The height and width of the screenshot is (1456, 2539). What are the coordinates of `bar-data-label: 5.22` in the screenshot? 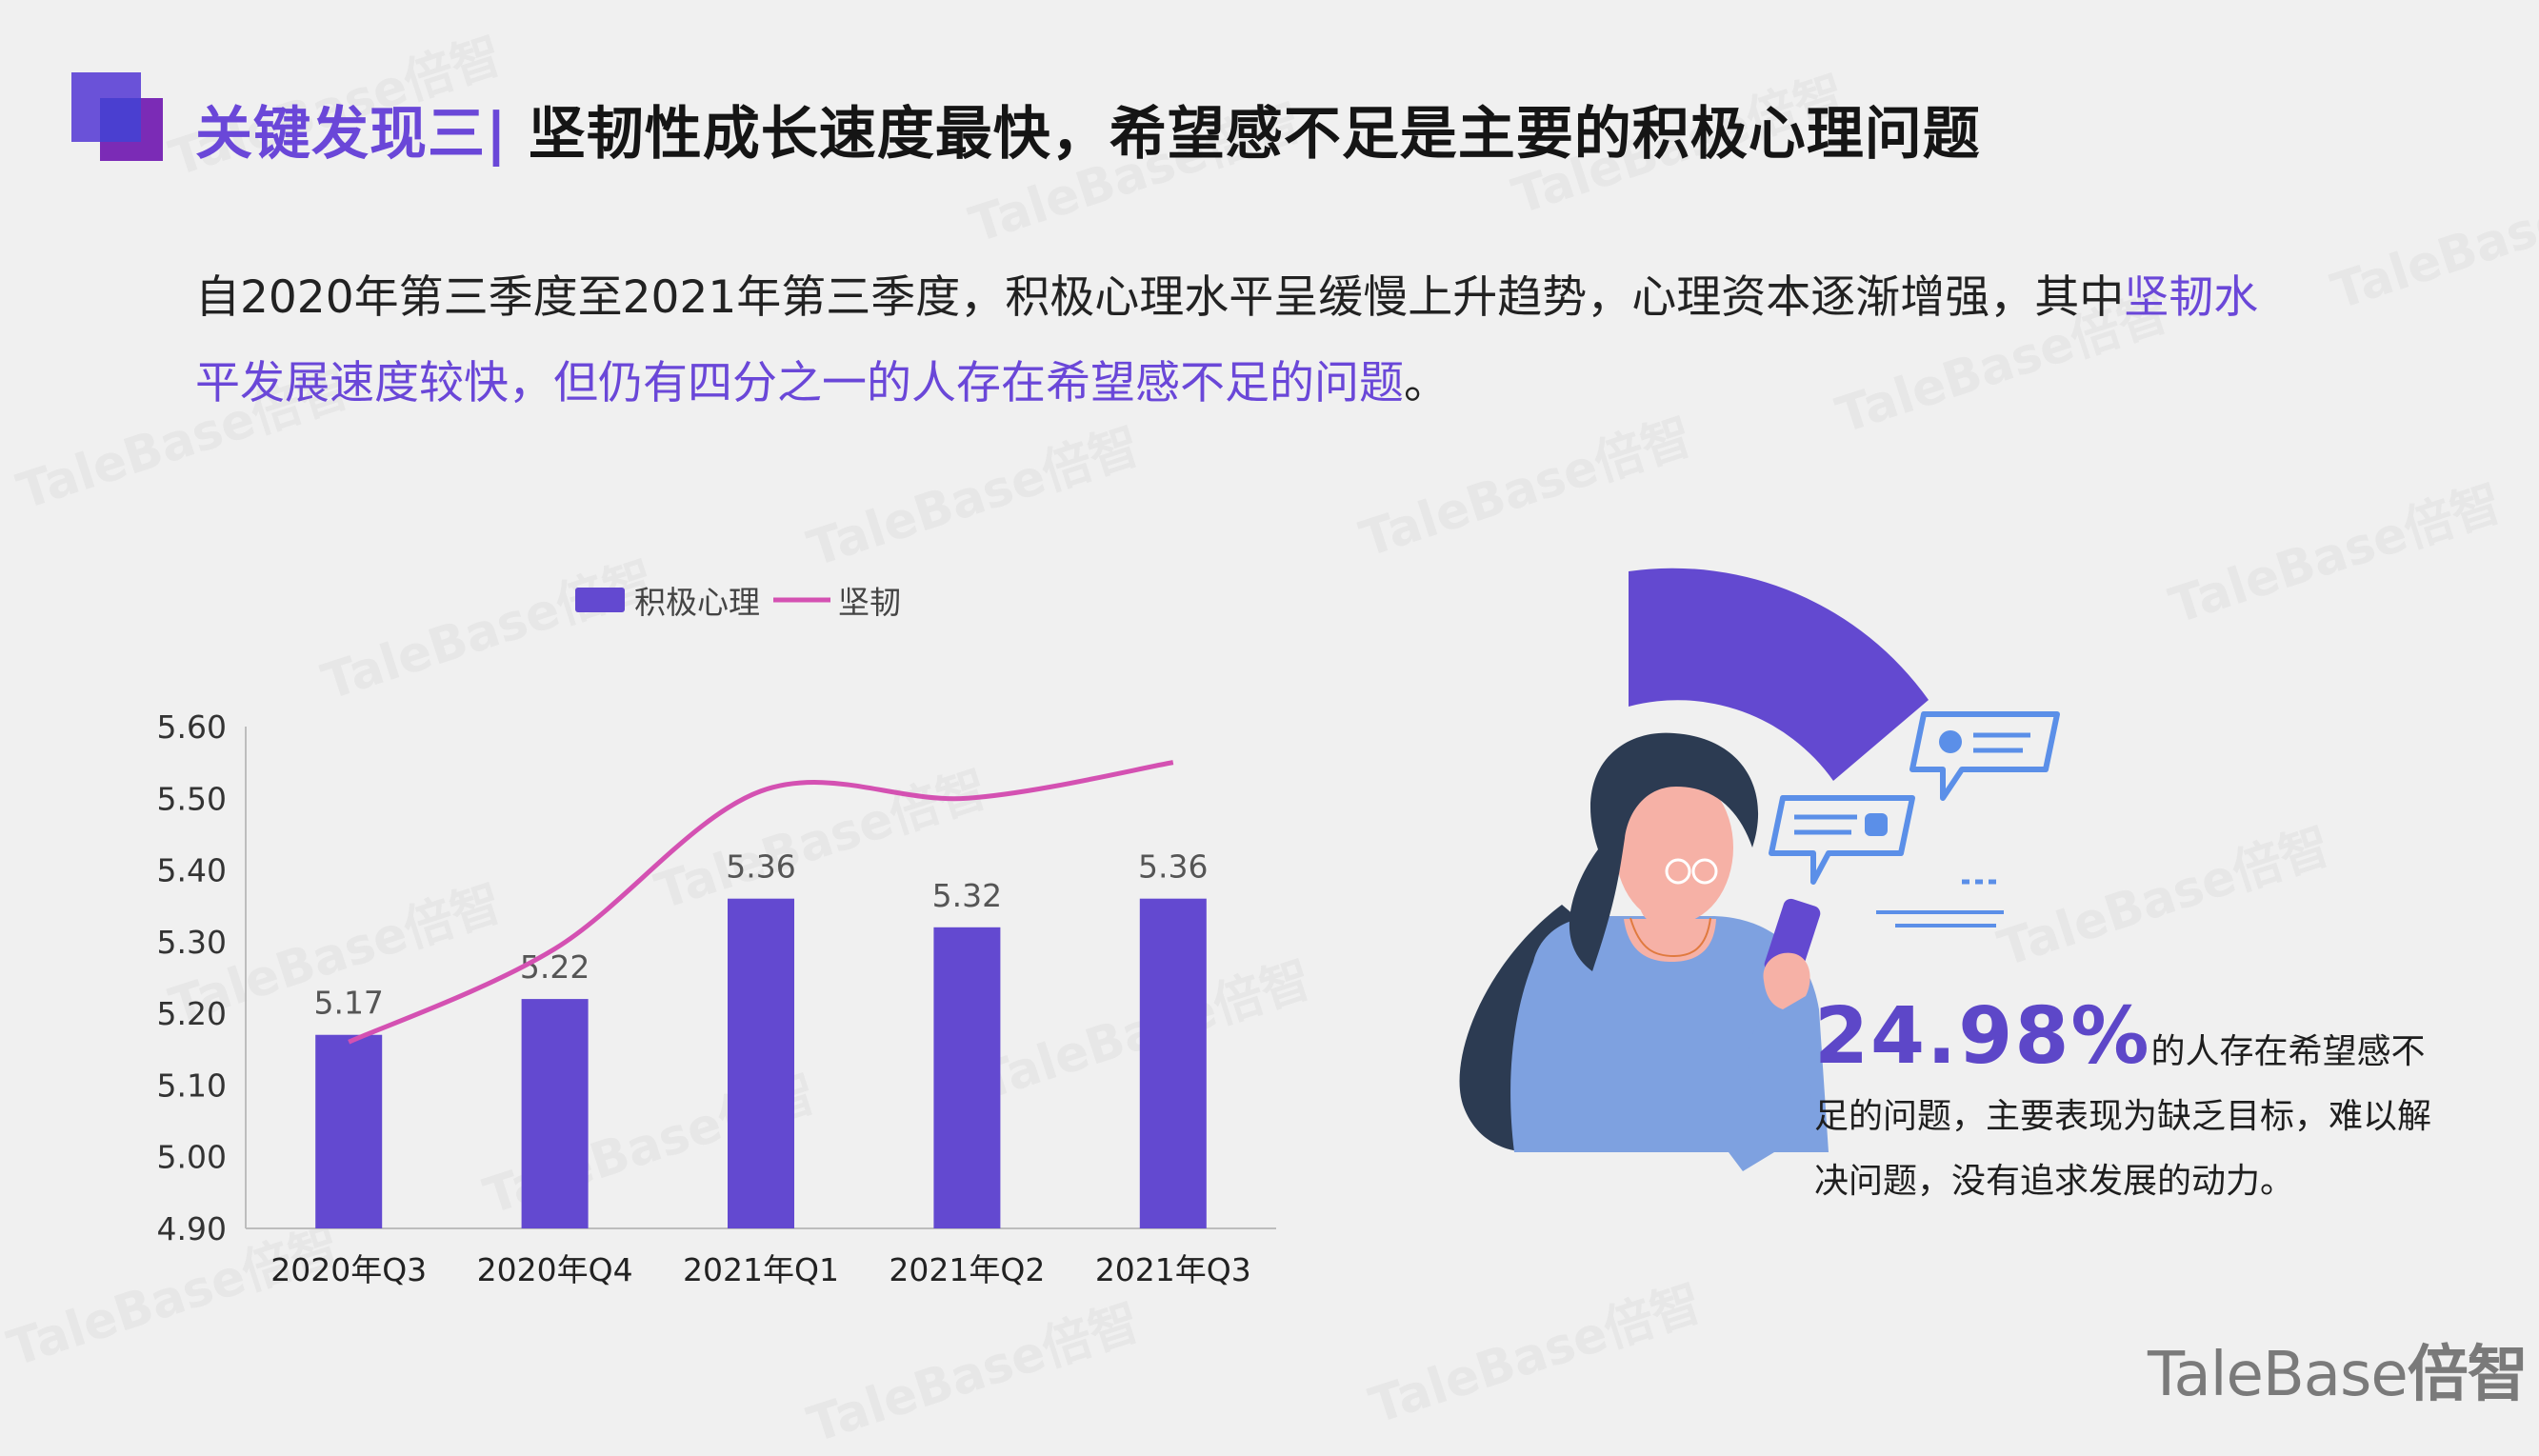 It's located at (555, 967).